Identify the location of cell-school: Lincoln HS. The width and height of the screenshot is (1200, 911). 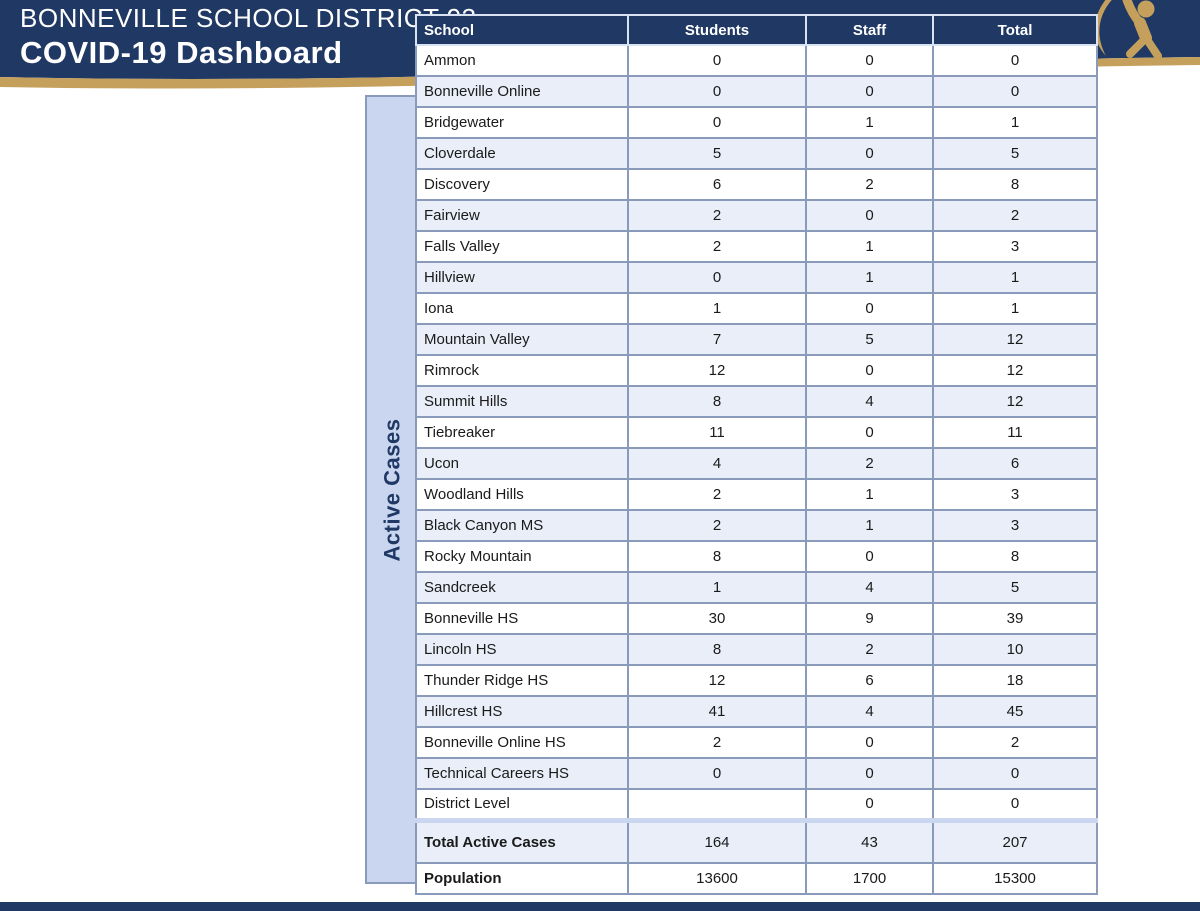
(522, 649).